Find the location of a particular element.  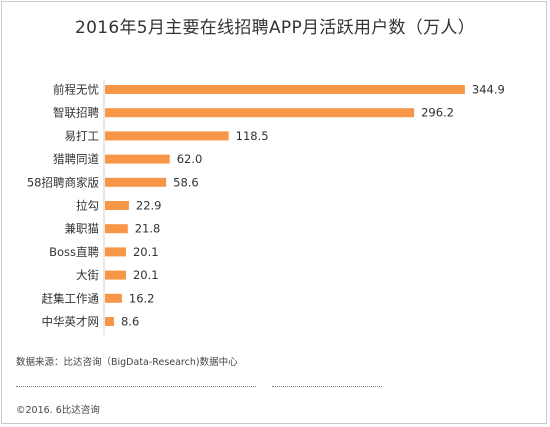

value-label: 21.8 is located at coordinates (148, 229).